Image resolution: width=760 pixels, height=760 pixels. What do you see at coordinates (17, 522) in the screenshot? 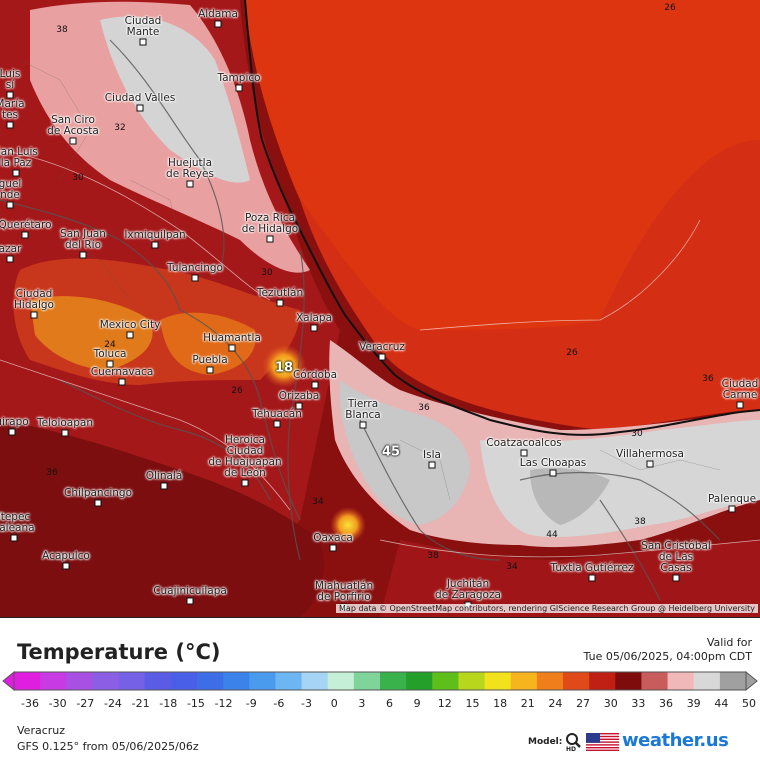
I see `city-label: ltepeccaleana` at bounding box center [17, 522].